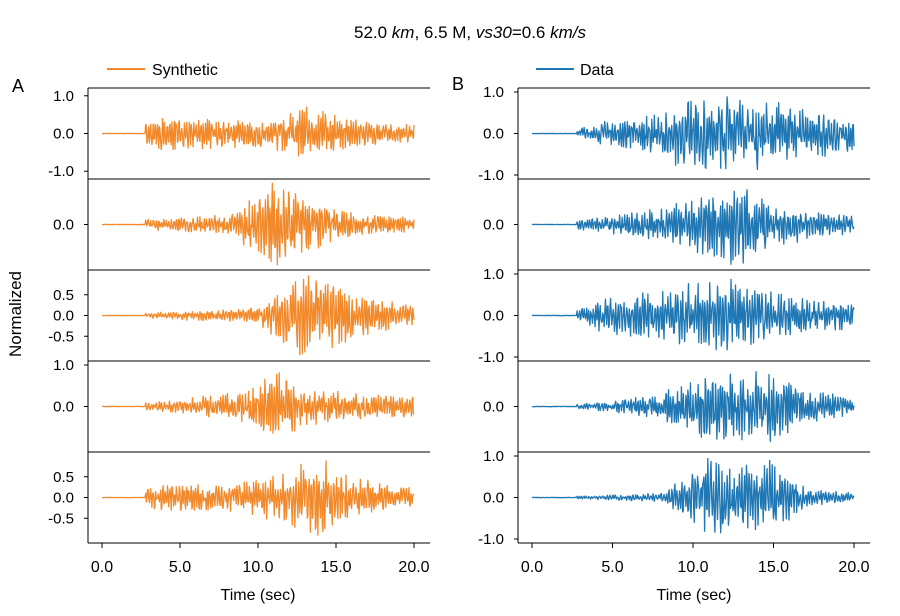 The image size is (900, 616). I want to click on trace-axes: 1.0 0.0, so click(241, 405).